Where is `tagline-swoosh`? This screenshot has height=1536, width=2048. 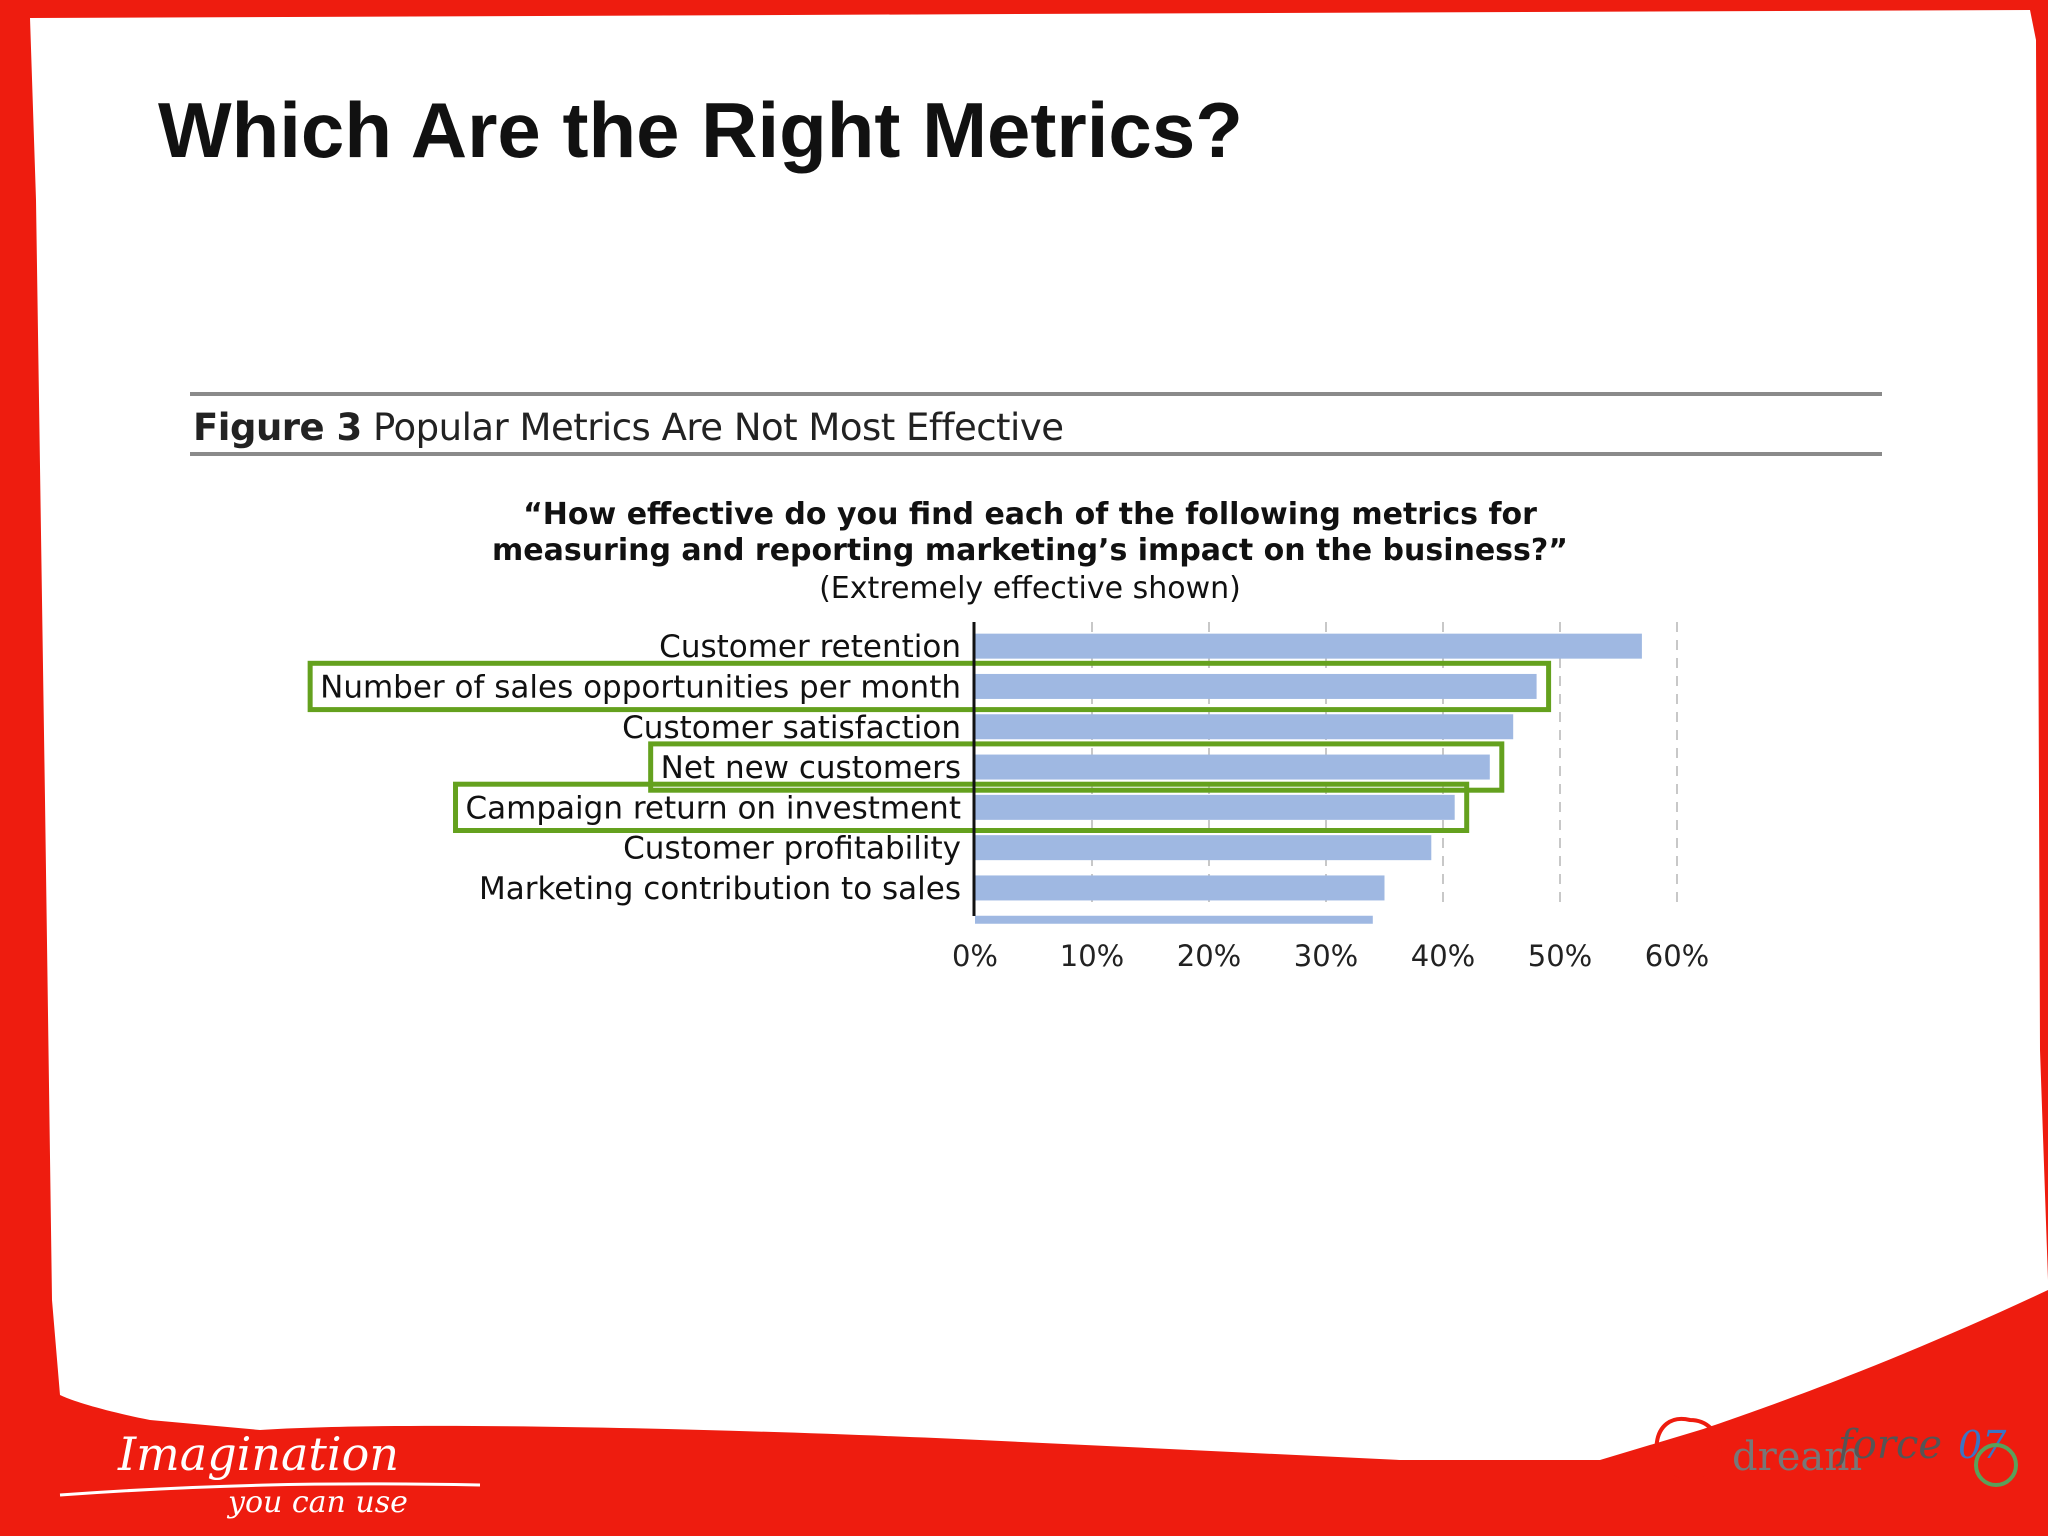 tagline-swoosh is located at coordinates (270, 1489).